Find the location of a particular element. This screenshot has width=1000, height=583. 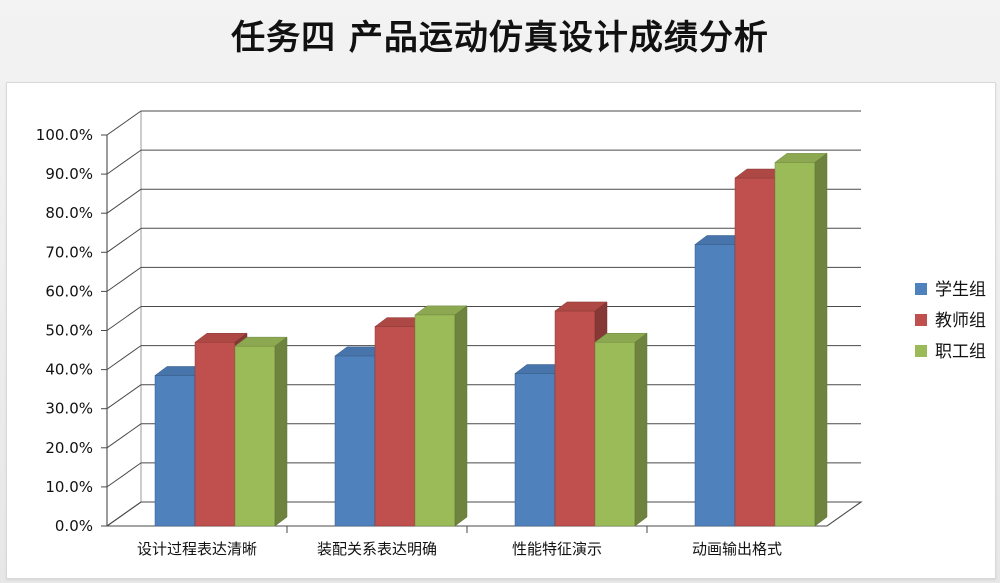

legend-label: 职工组 is located at coordinates (960, 352).